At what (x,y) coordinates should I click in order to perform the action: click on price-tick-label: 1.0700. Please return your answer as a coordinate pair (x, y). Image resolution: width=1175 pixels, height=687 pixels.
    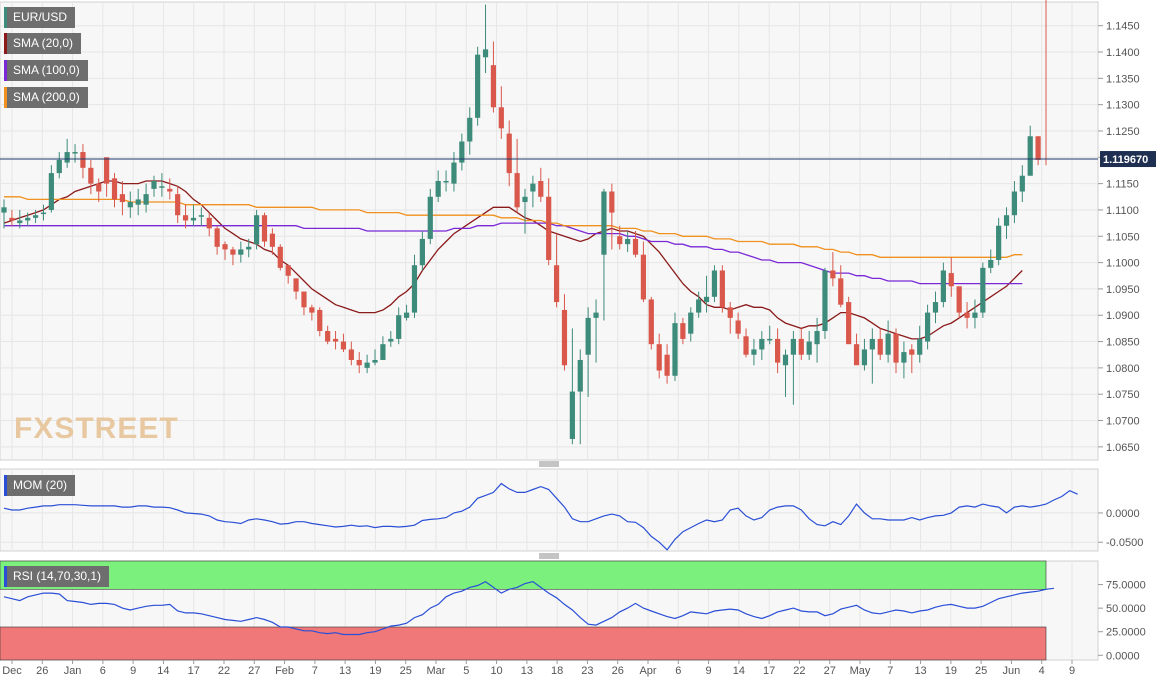
    Looking at the image, I should click on (1123, 422).